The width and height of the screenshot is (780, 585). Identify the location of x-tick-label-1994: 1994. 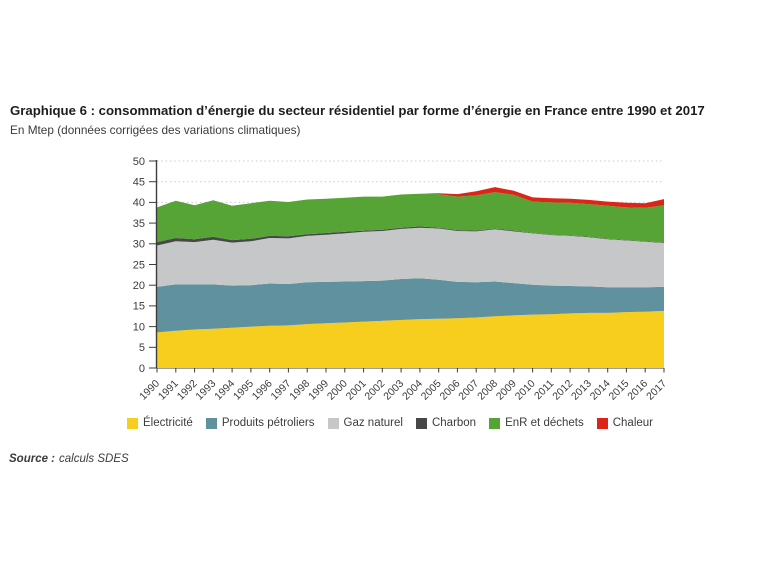
(224, 390).